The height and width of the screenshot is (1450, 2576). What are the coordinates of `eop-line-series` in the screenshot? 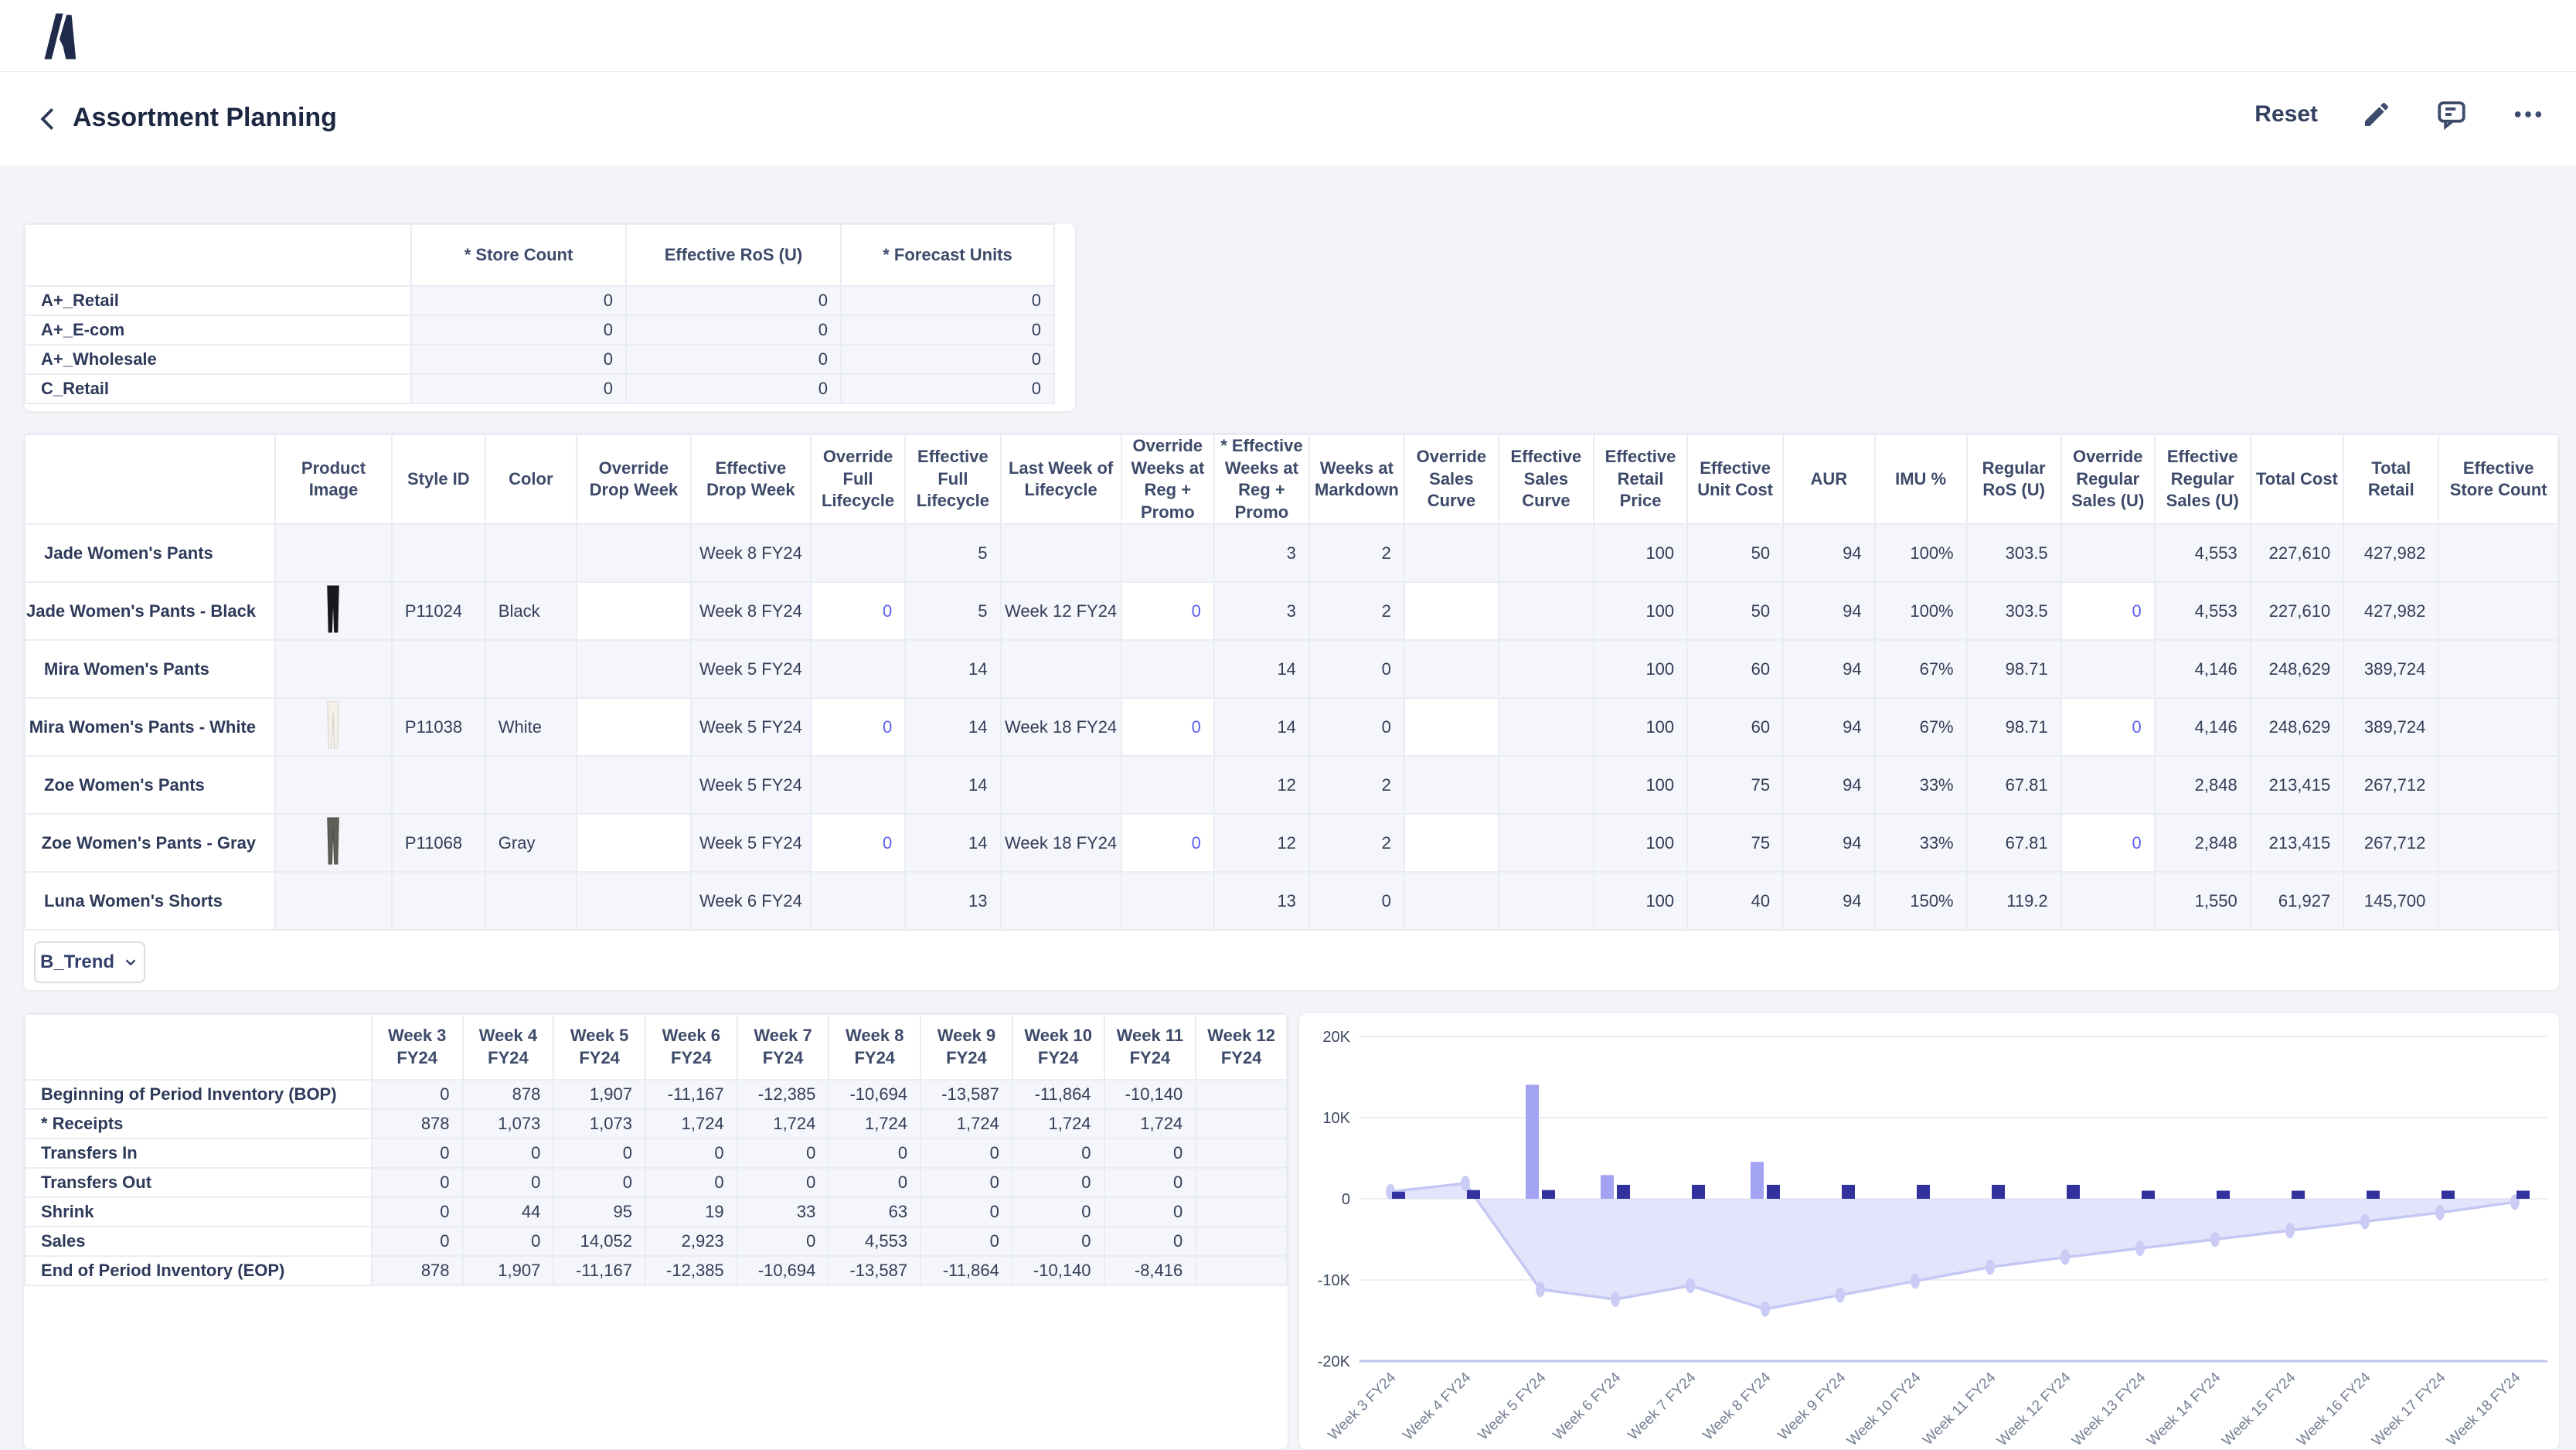 It's located at (1953, 1246).